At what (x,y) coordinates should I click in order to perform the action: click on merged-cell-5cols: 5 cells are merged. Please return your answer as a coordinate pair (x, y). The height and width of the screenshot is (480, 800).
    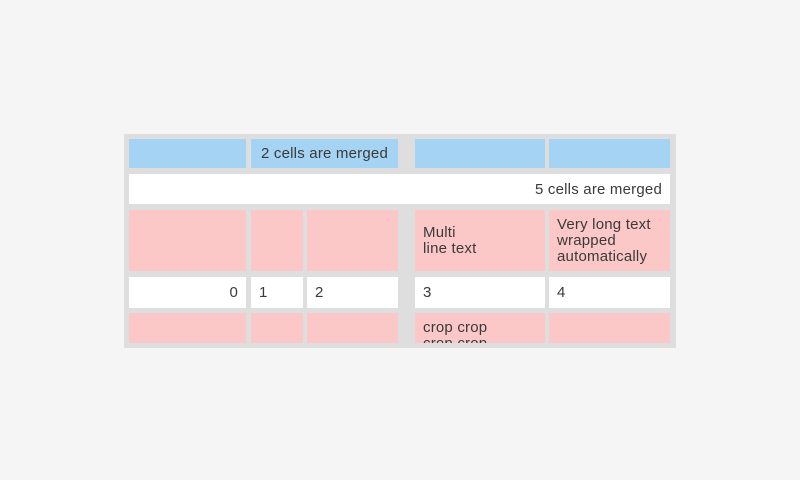
    Looking at the image, I should click on (399, 189).